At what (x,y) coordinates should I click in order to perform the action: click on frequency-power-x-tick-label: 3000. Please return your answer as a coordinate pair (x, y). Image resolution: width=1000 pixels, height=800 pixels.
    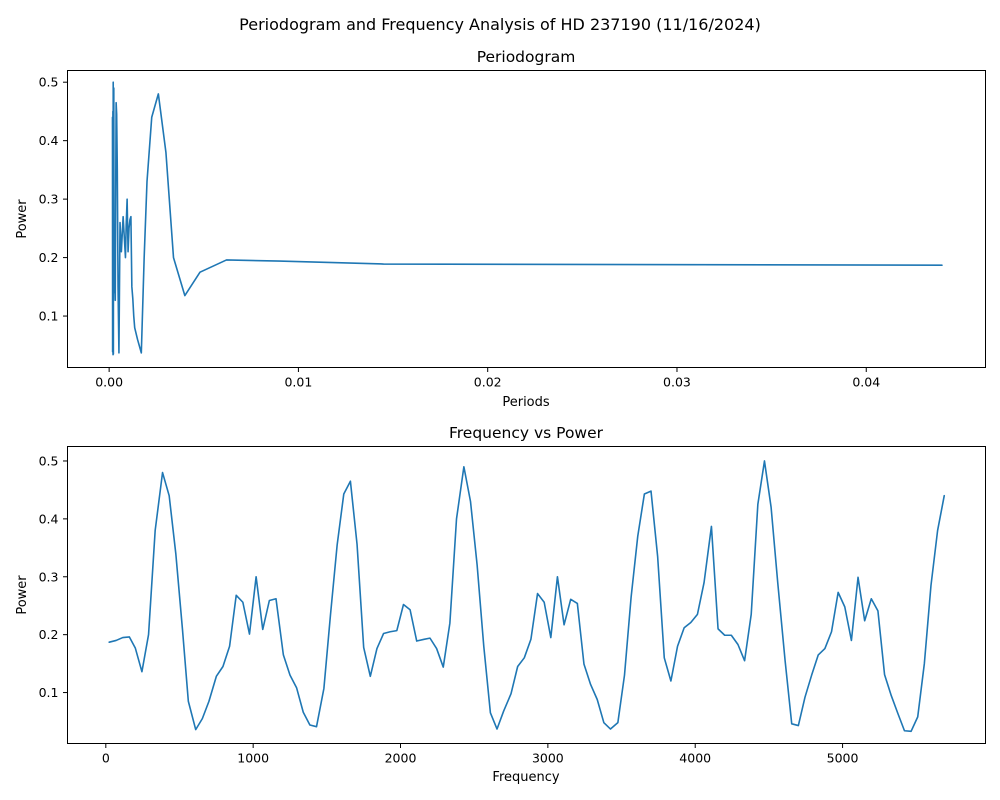
    Looking at the image, I should click on (548, 758).